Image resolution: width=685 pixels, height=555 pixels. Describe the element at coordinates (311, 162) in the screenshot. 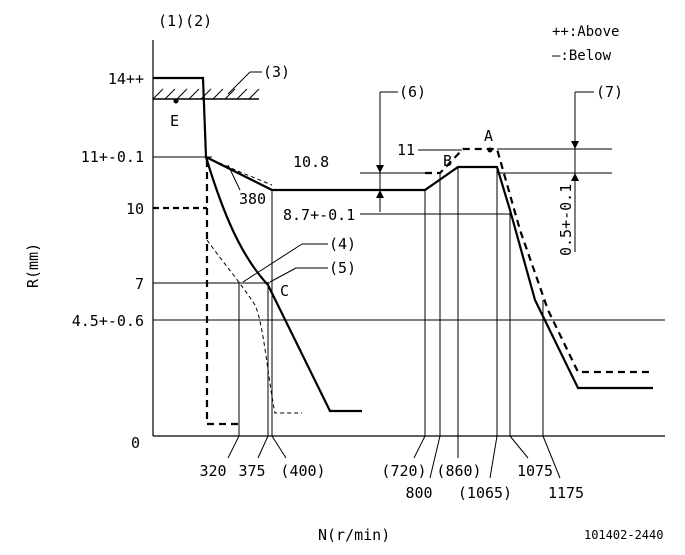

I see `label-10-8: 10.8` at that location.